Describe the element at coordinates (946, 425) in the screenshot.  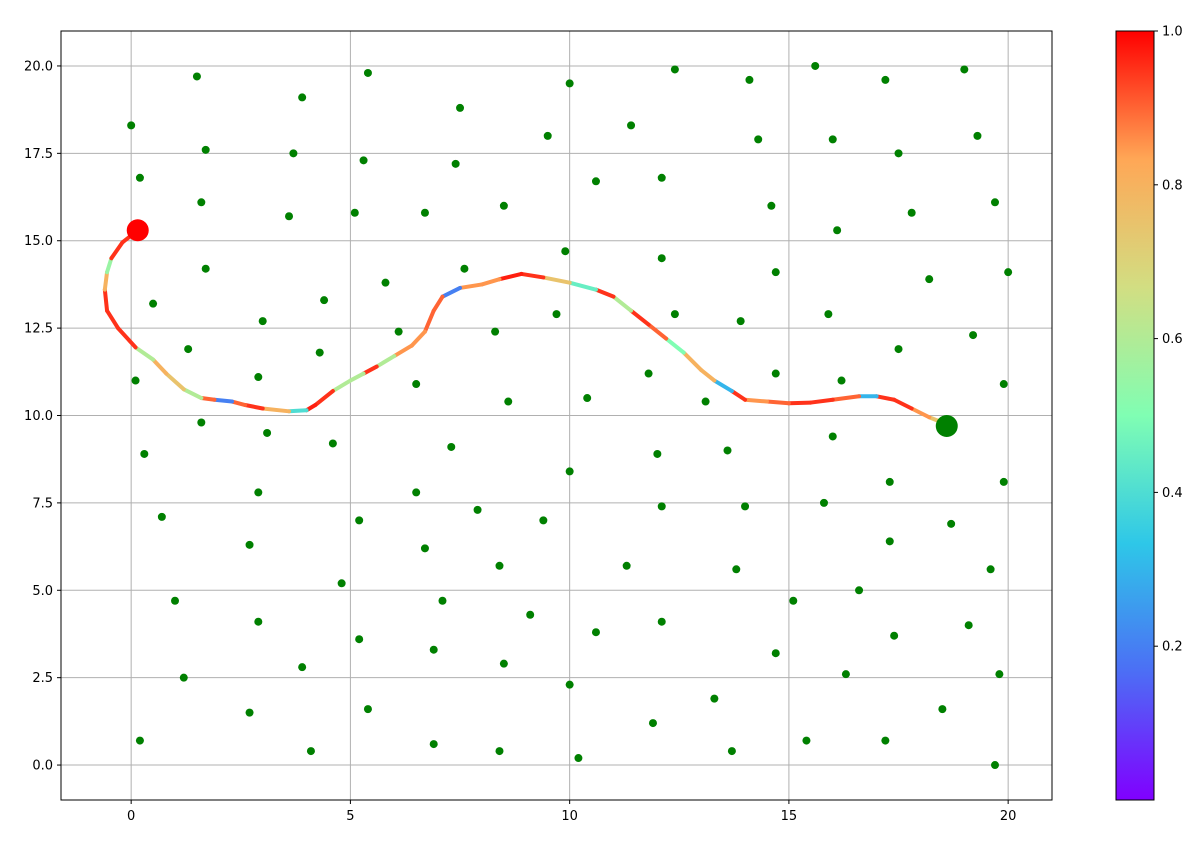
I see `start-marker` at that location.